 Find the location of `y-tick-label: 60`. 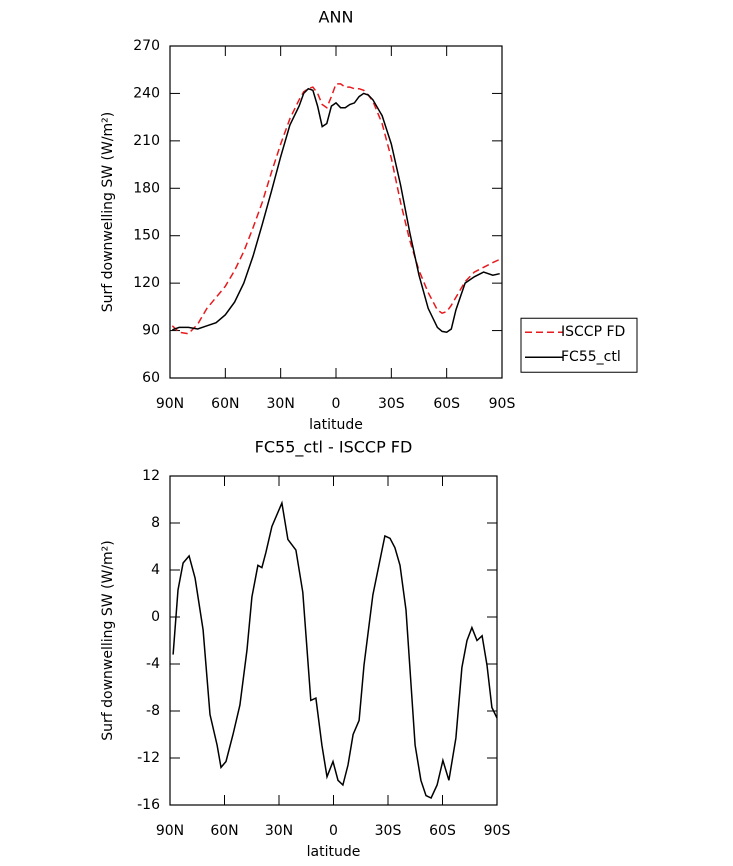

y-tick-label: 60 is located at coordinates (151, 378).